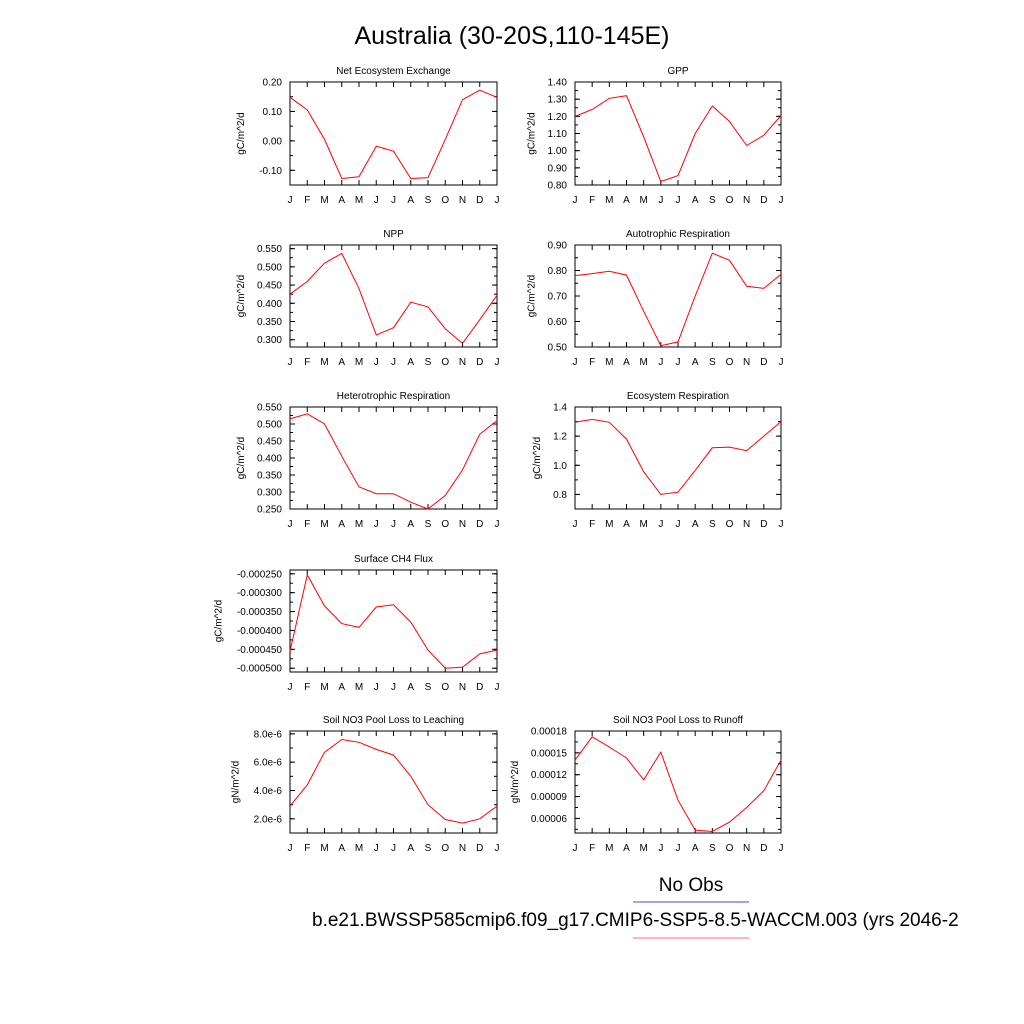 The image size is (1024, 1024). Describe the element at coordinates (677, 71) in the screenshot. I see `panel-title: GPP` at that location.